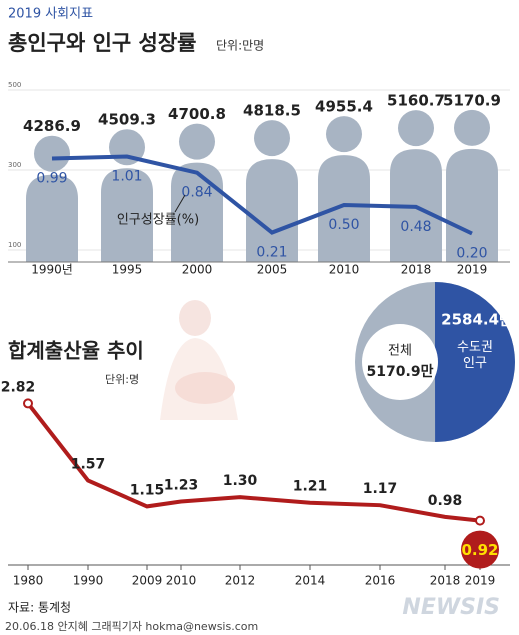 This screenshot has height=635, width=519. I want to click on value-label: 5160.7, so click(416, 101).